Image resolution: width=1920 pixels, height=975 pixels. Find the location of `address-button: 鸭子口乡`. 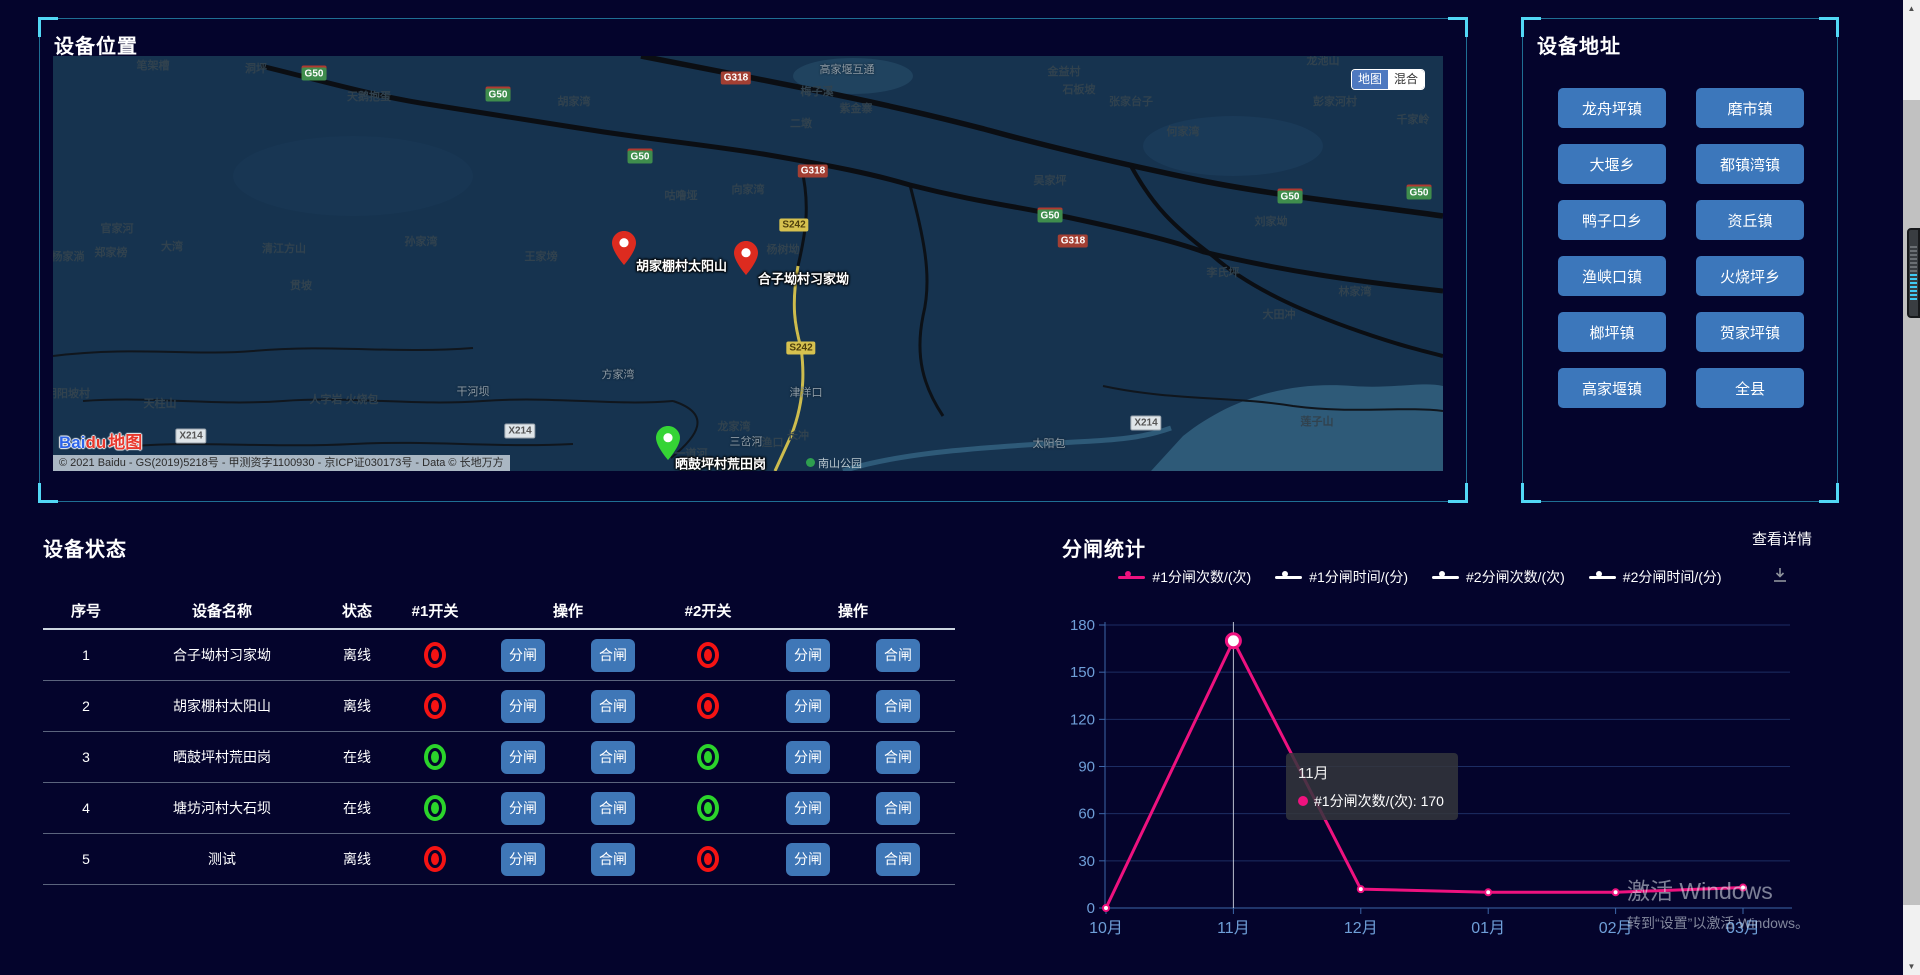

address-button: 鸭子口乡 is located at coordinates (1612, 220).